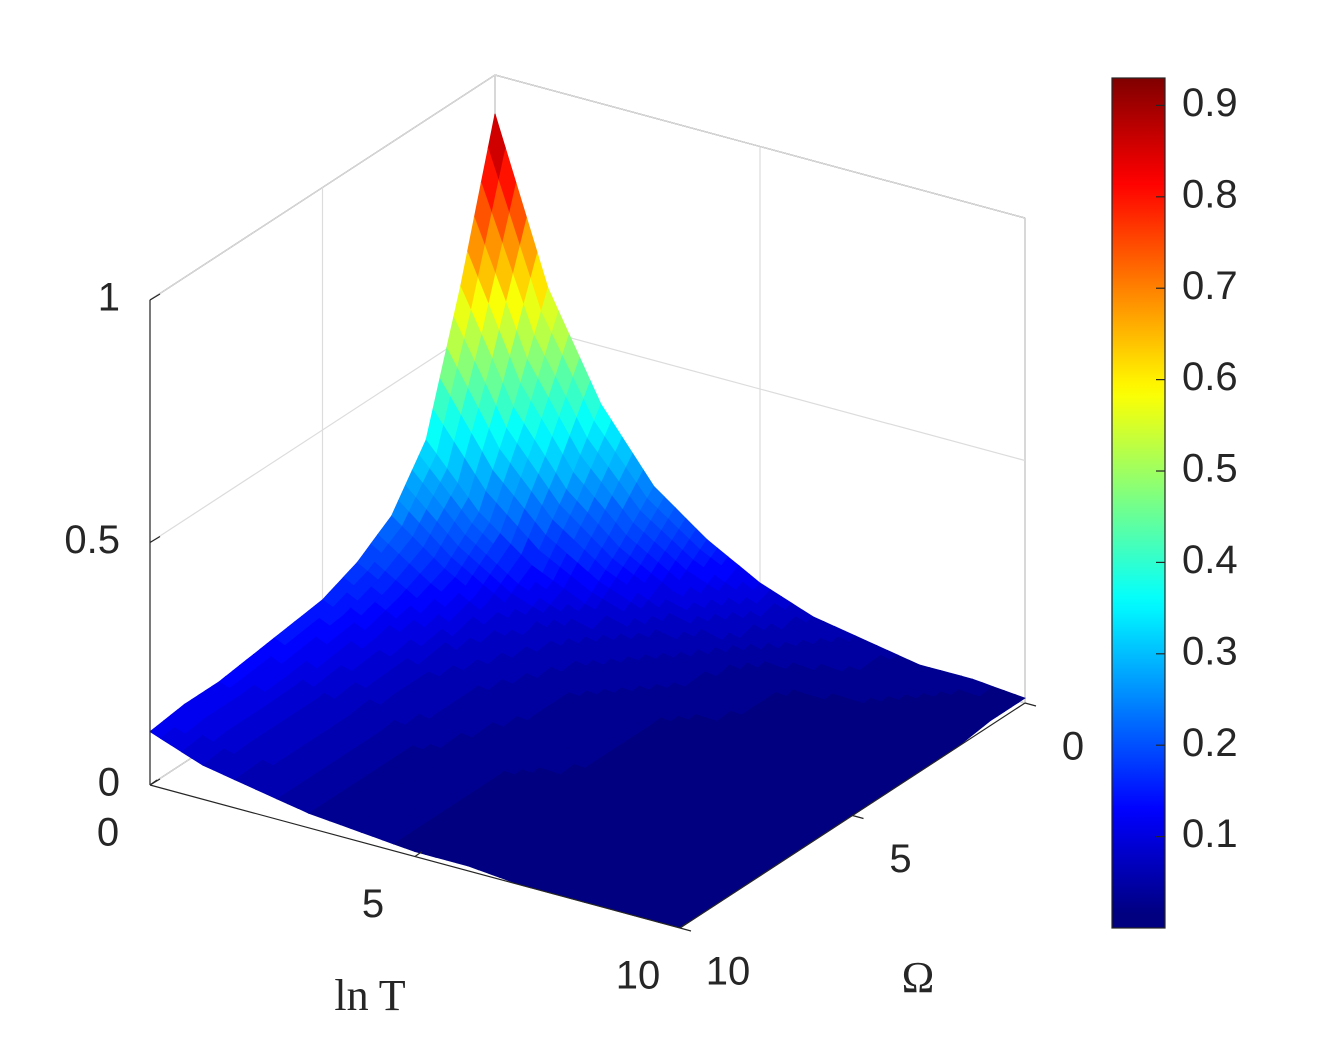  What do you see at coordinates (369, 995) in the screenshot?
I see `x-axis-label: ln T` at bounding box center [369, 995].